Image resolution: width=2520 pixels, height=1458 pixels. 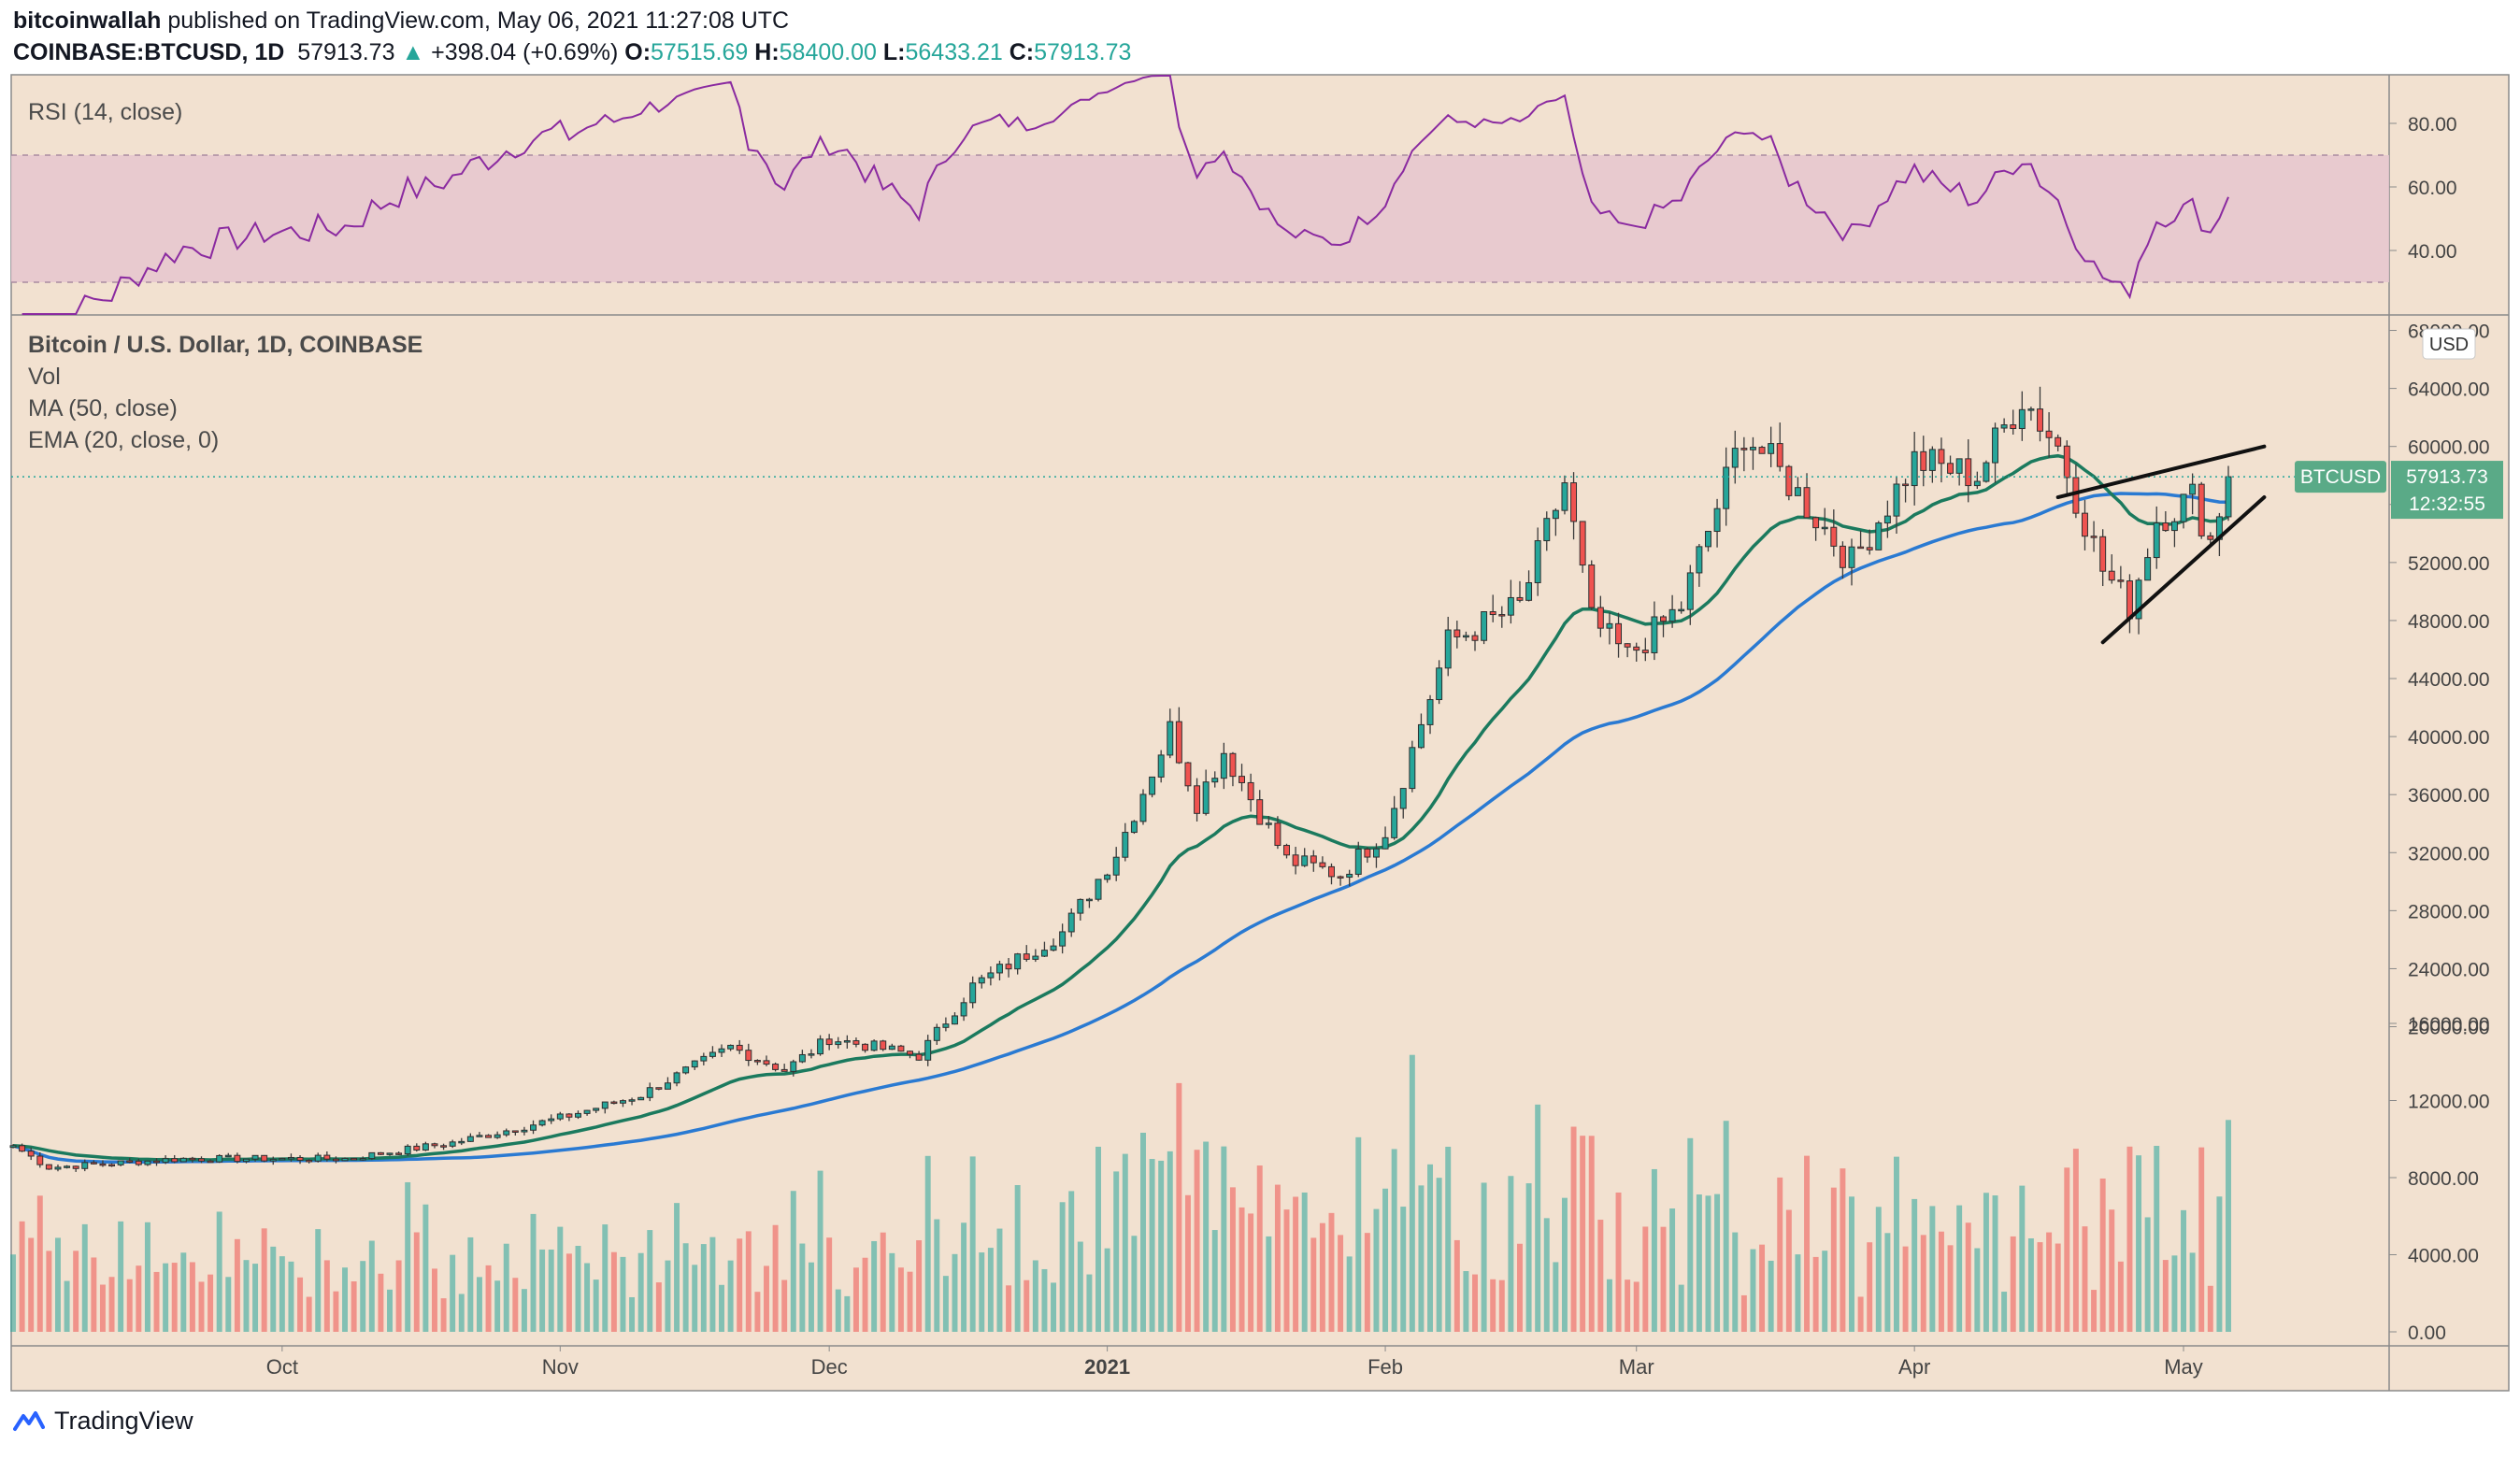 I want to click on price-tick-label: 44000.00, so click(x=2449, y=680).